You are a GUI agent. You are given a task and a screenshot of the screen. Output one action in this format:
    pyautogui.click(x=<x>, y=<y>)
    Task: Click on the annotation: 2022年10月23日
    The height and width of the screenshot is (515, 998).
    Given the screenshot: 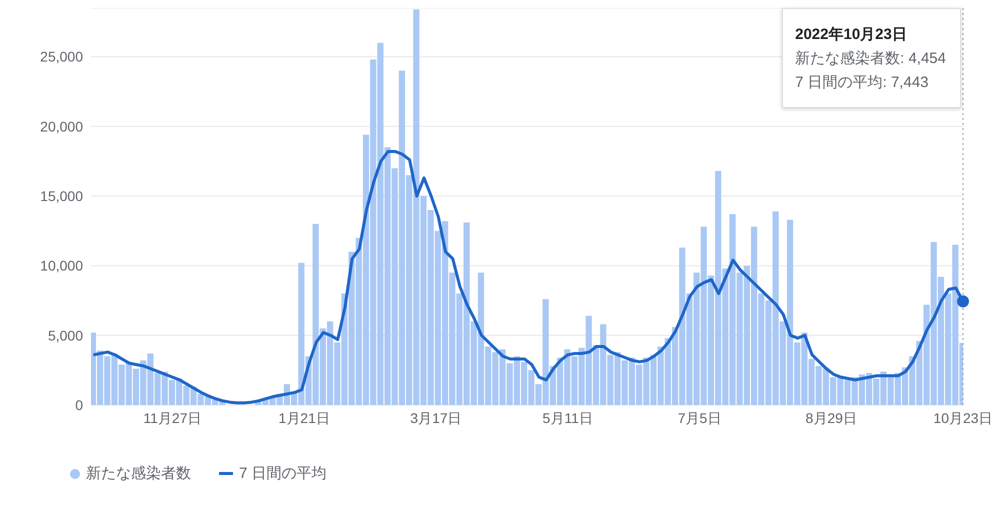 What is the action you would take?
    pyautogui.click(x=851, y=35)
    